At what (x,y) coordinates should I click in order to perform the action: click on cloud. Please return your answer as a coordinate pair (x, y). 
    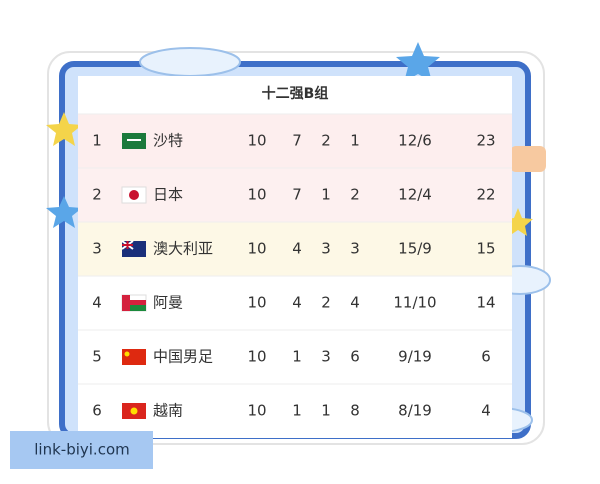
    Looking at the image, I should click on (190, 62).